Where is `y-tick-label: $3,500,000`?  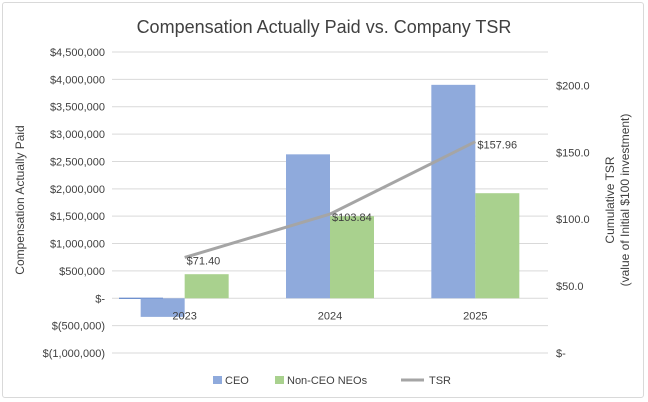
y-tick-label: $3,500,000 is located at coordinates (77, 108).